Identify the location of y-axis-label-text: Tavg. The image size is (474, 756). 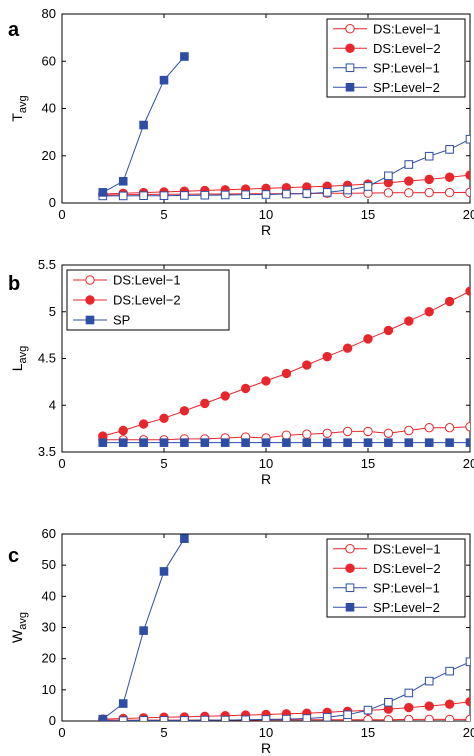
(19, 108).